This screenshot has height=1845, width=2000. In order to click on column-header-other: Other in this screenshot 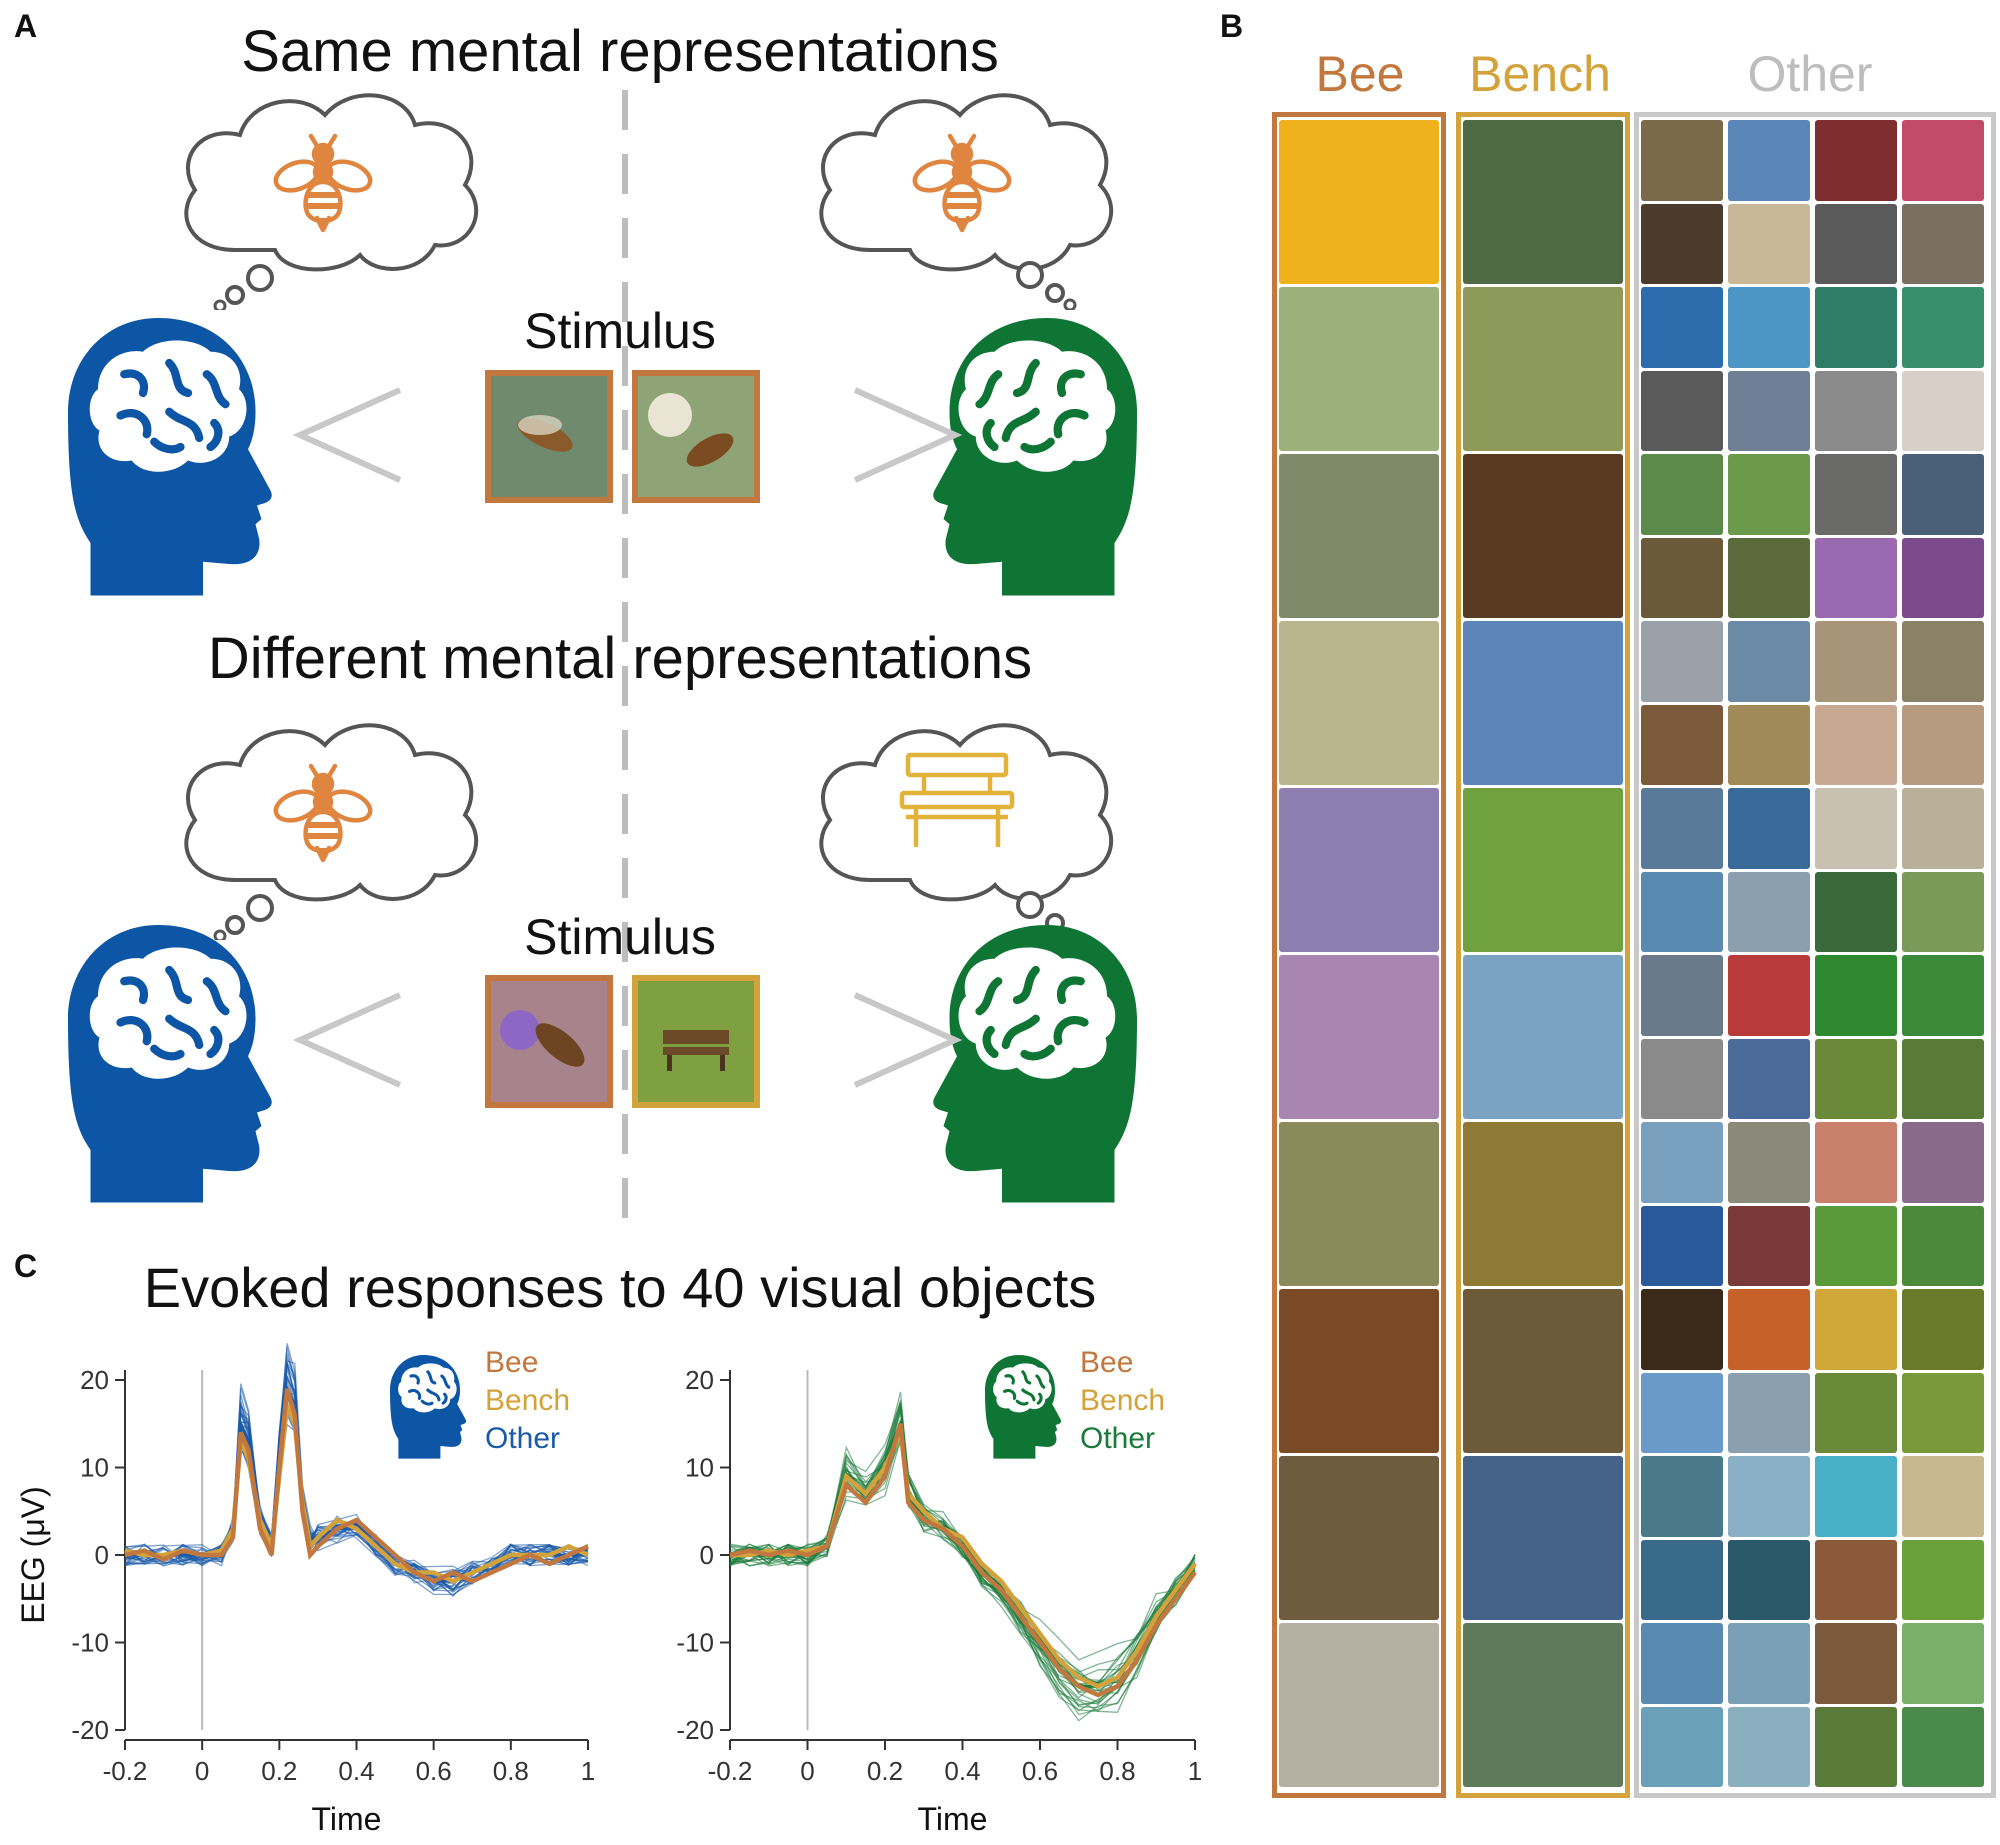, I will do `click(1810, 74)`.